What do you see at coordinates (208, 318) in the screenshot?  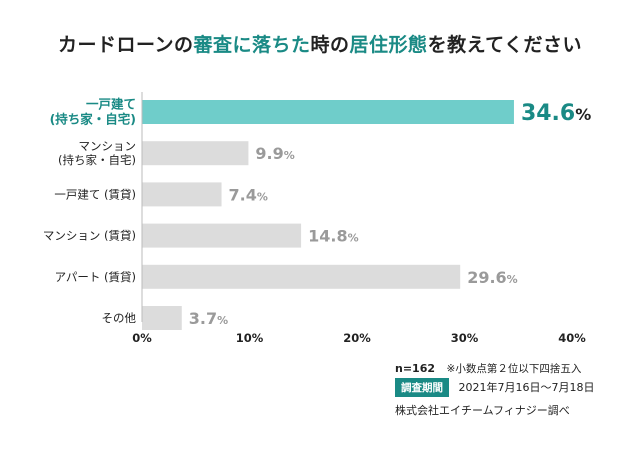 I see `value-label-5: 3.7%` at bounding box center [208, 318].